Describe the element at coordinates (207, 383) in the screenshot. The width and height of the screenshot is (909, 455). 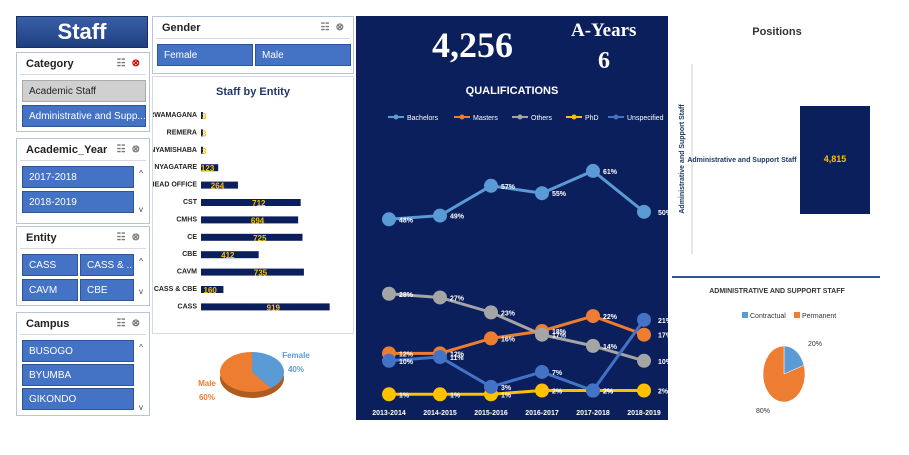
I see `pie-category-label: Male` at that location.